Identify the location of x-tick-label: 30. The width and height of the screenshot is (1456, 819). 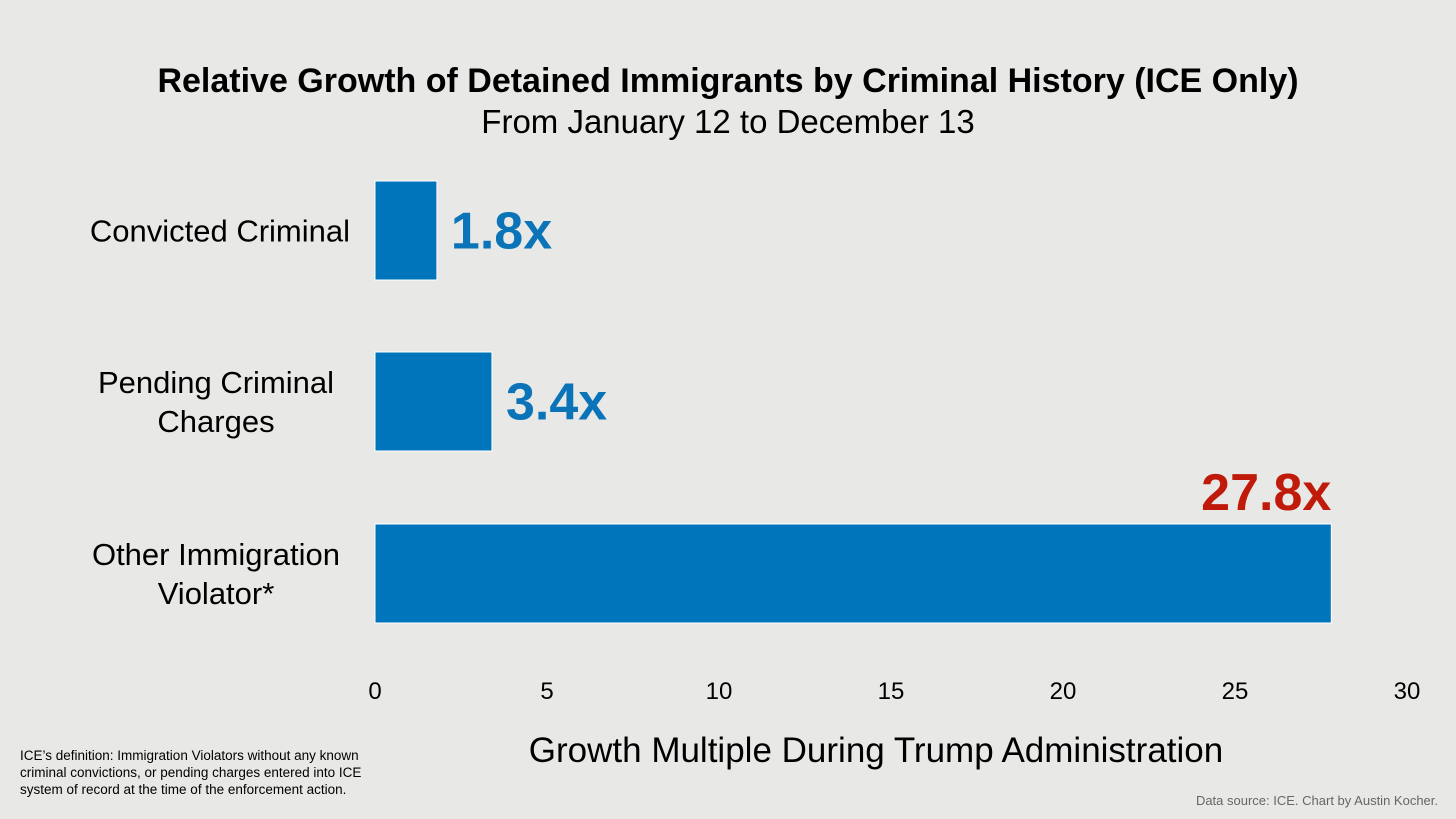
(1407, 691).